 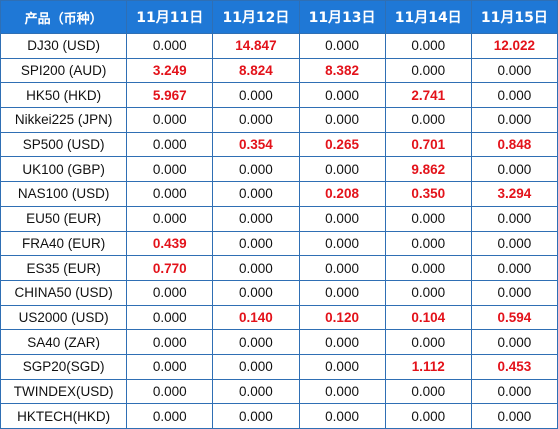 What do you see at coordinates (514, 366) in the screenshot?
I see `value-cell: 0.453` at bounding box center [514, 366].